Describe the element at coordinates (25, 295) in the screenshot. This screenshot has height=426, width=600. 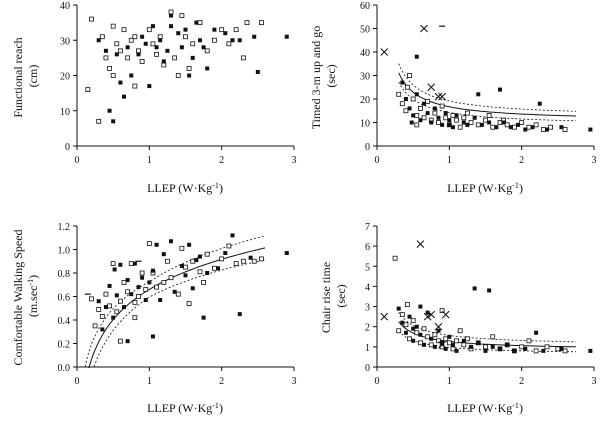
I see `y-axis-label-walking-speed: Comfortable Walking Speed (m.sec-1)` at that location.